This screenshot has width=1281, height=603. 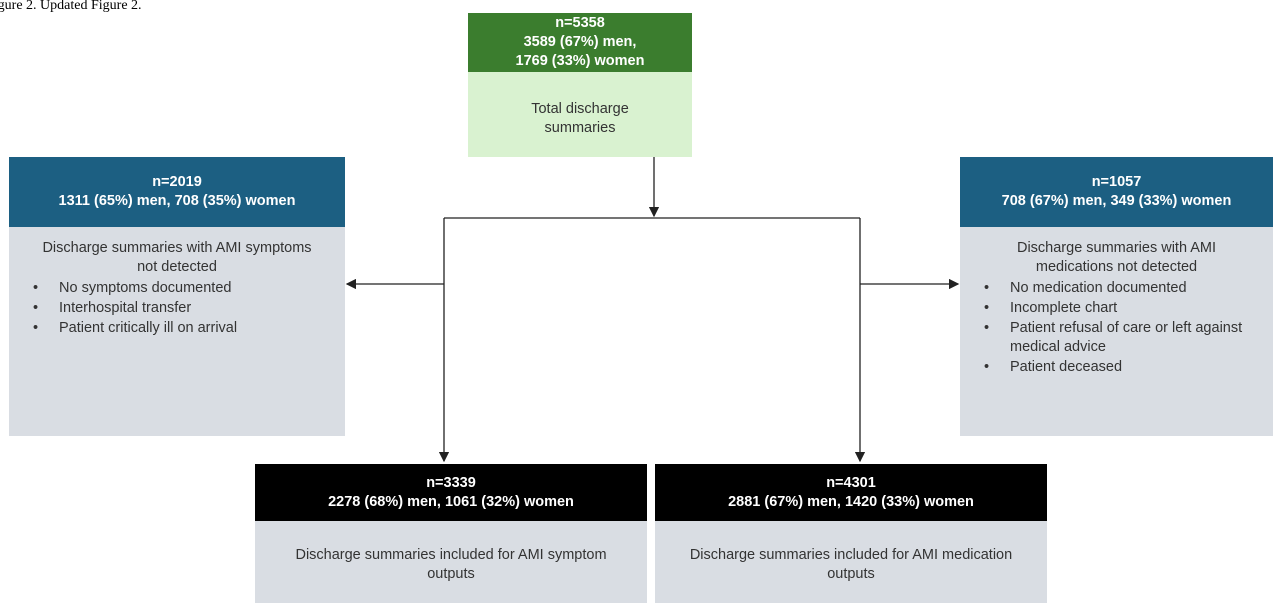 I want to click on box-header: n=2019 1311 (65%) men, 708 (35%) women, so click(x=177, y=192).